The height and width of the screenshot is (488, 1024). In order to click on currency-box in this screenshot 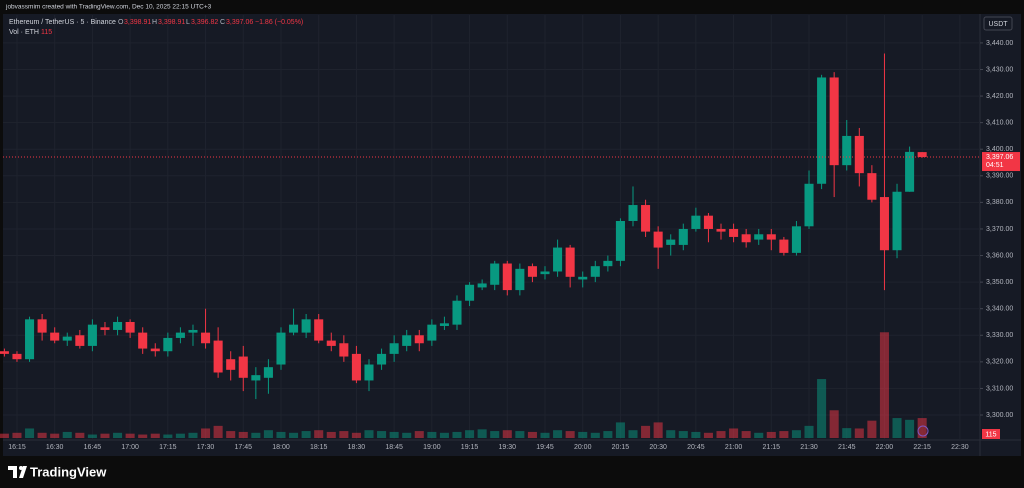, I will do `click(998, 23)`.